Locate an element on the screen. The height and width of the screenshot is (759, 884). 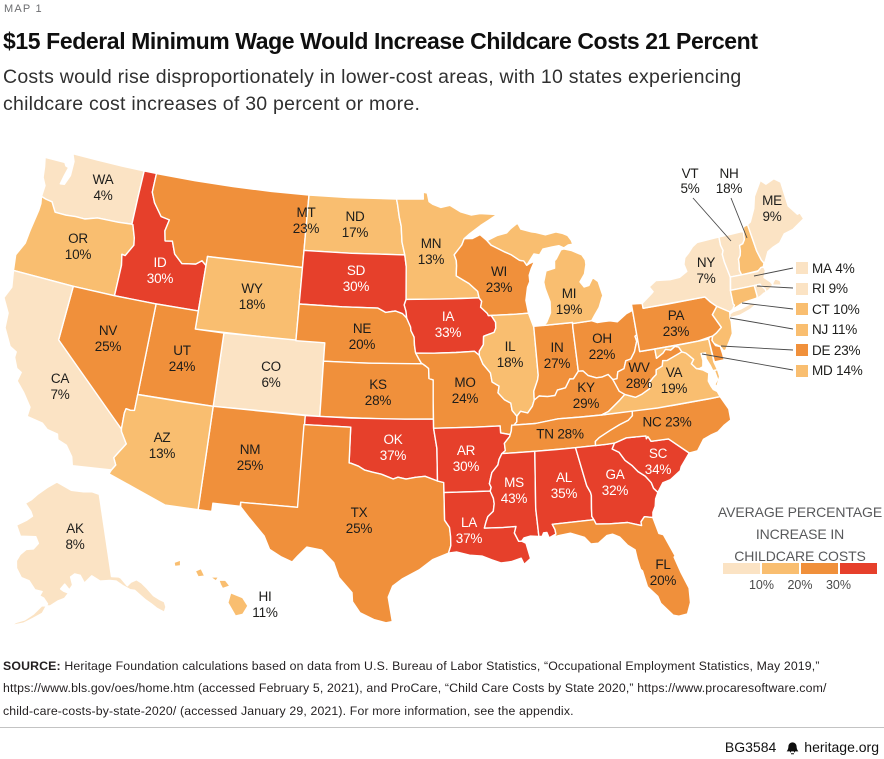
callout-lines is located at coordinates (743, 284).